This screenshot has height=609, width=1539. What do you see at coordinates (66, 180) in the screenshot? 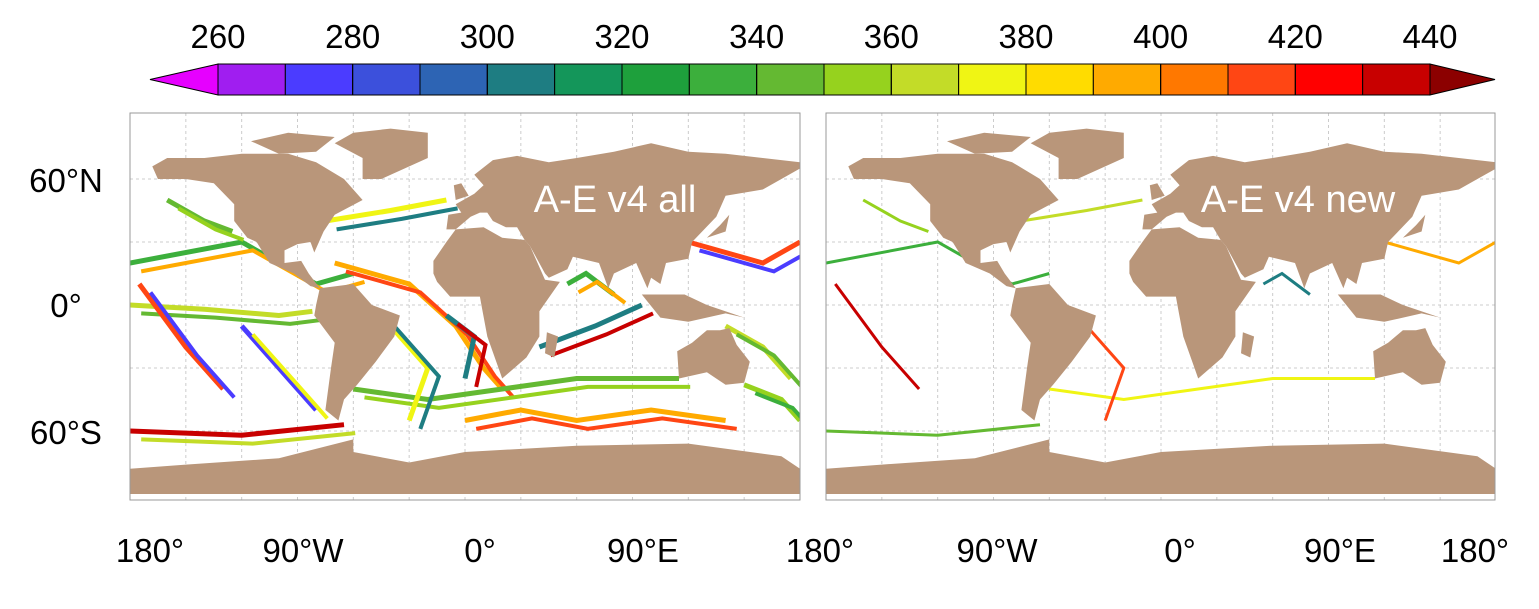
I see `lat-label: 60°N` at bounding box center [66, 180].